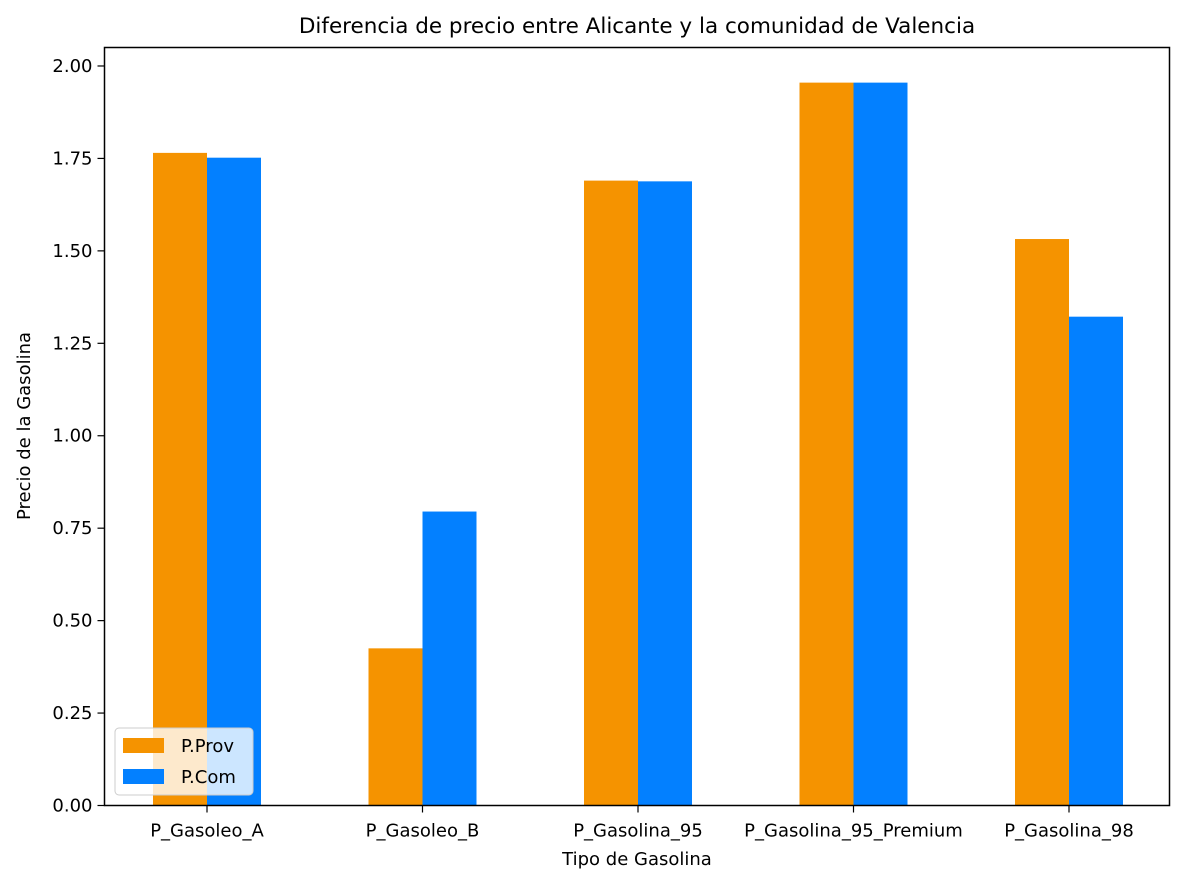 The image size is (1185, 885). What do you see at coordinates (72, 436) in the screenshot?
I see `y-tick-label: 1.00` at bounding box center [72, 436].